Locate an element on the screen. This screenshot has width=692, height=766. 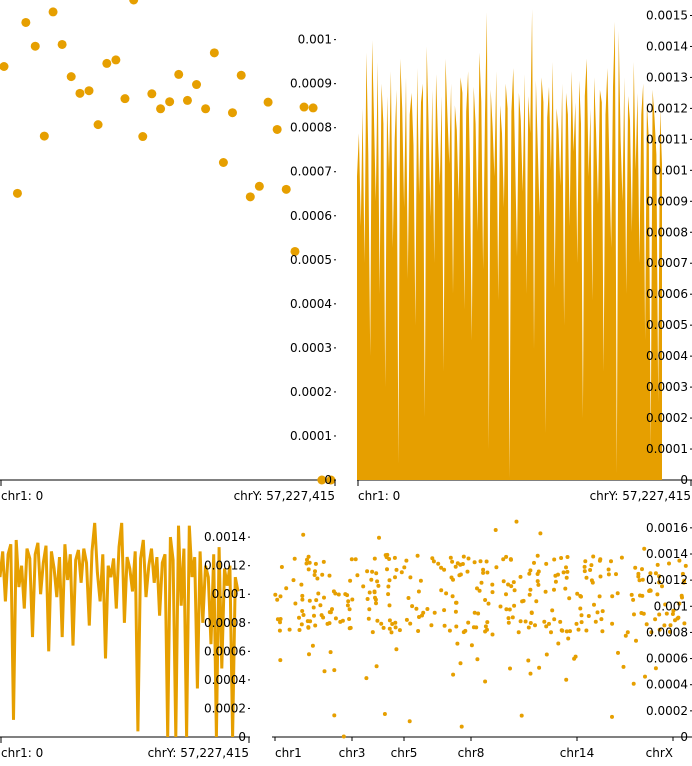
y-tick-label: 0.0009 is located at coordinates (667, 201).